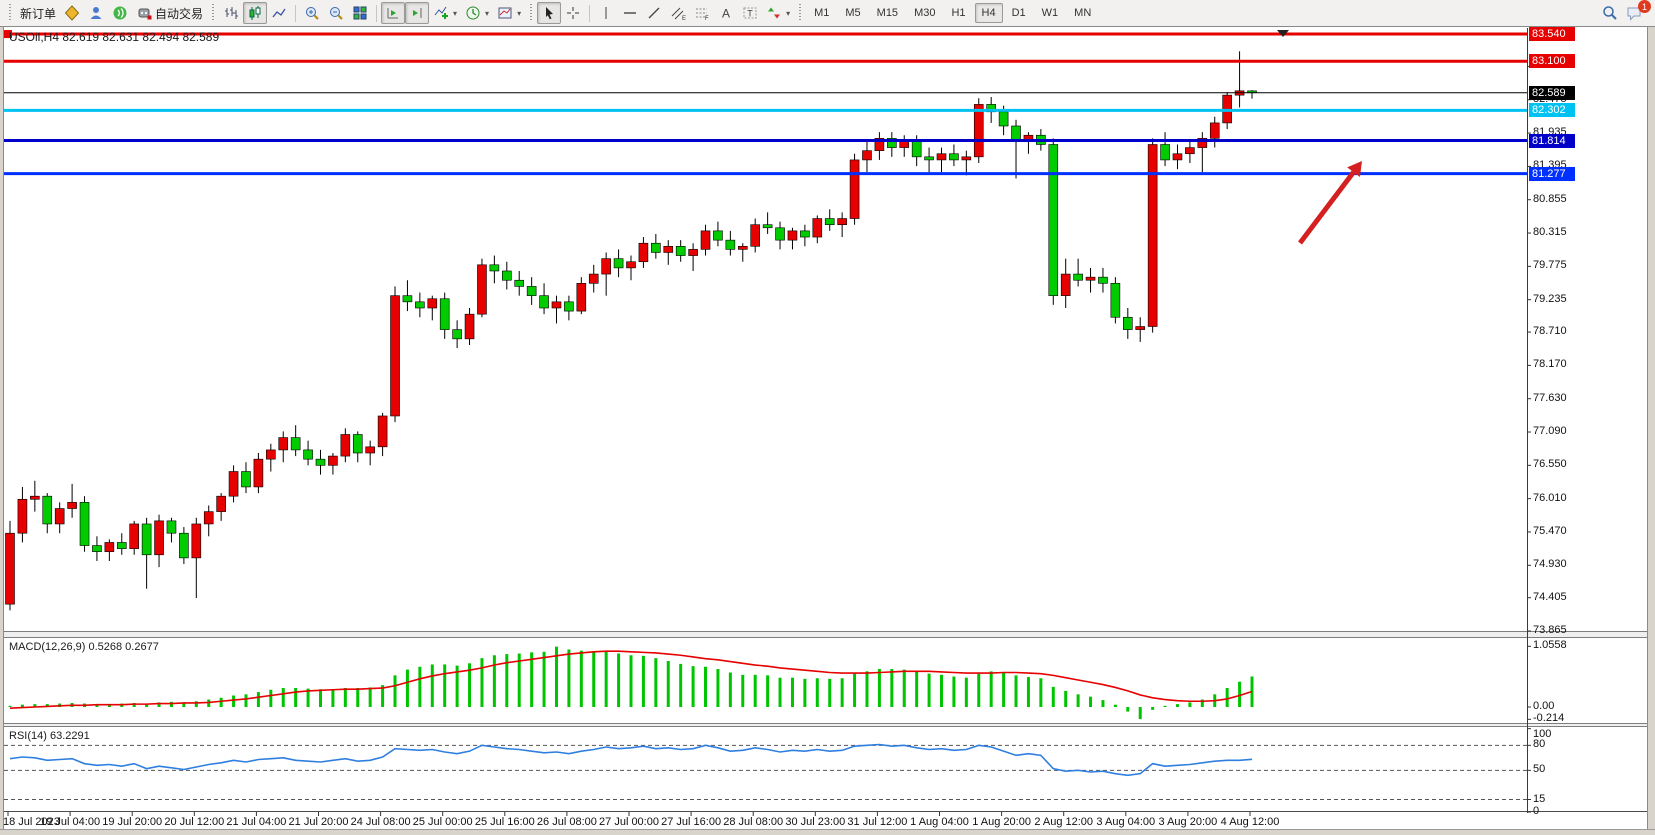 The width and height of the screenshot is (1655, 835). Describe the element at coordinates (505, 13) in the screenshot. I see `templates-icon` at that location.